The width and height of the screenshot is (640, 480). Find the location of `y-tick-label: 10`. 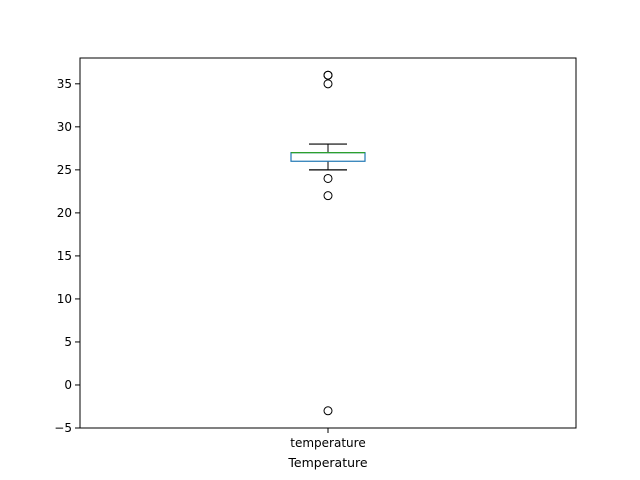

y-tick-label: 10 is located at coordinates (64, 299).